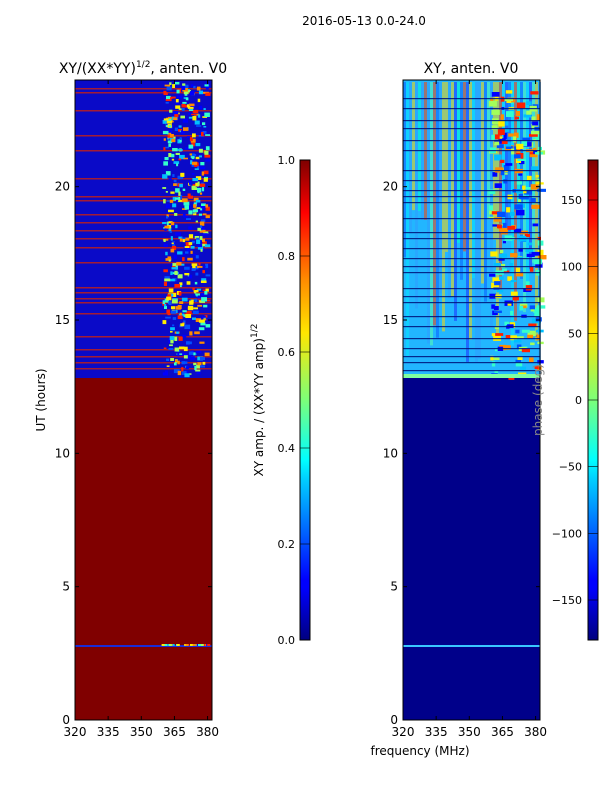 The height and width of the screenshot is (800, 600). Describe the element at coordinates (390, 320) in the screenshot. I see `right-ytick-label: 15` at that location.